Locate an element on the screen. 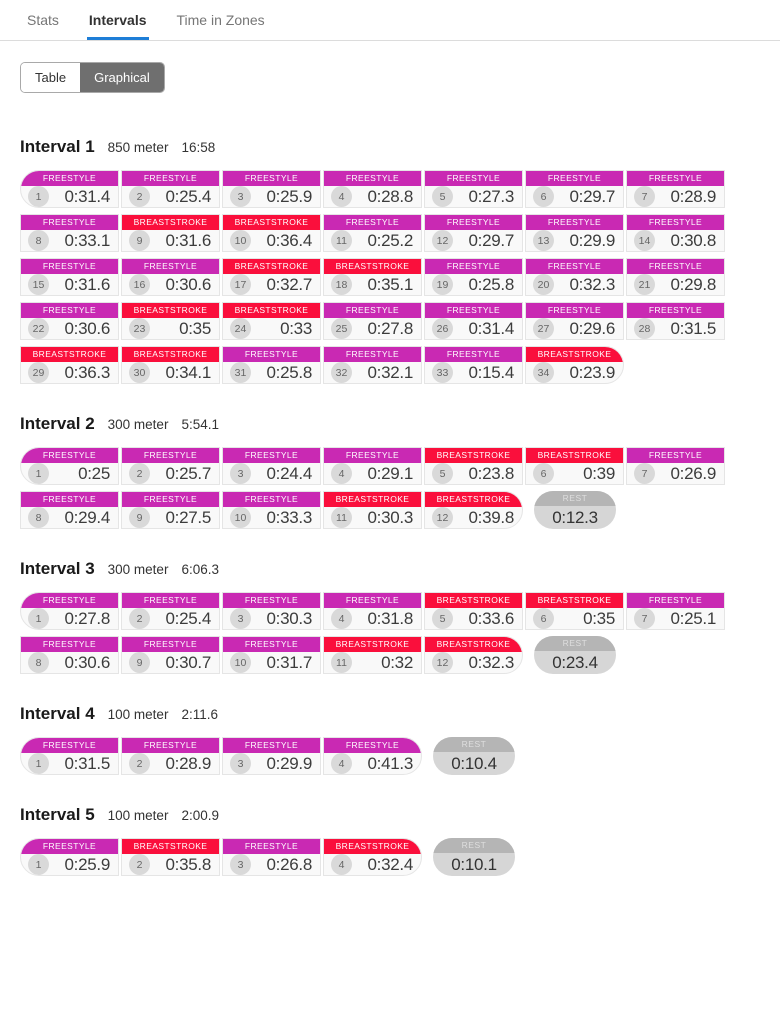 The height and width of the screenshot is (1024, 780). lap-time: 0:31.5 is located at coordinates (87, 763).